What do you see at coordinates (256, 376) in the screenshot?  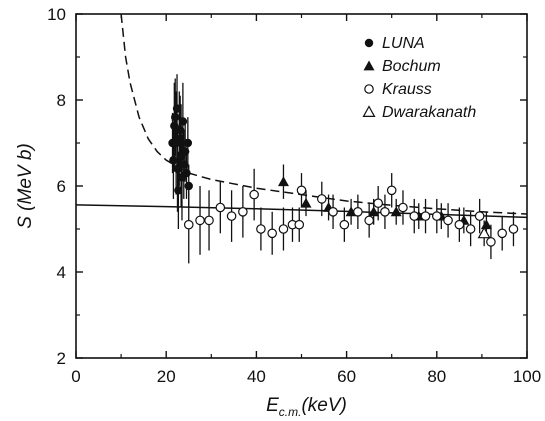 I see `x-tick-label: 40` at bounding box center [256, 376].